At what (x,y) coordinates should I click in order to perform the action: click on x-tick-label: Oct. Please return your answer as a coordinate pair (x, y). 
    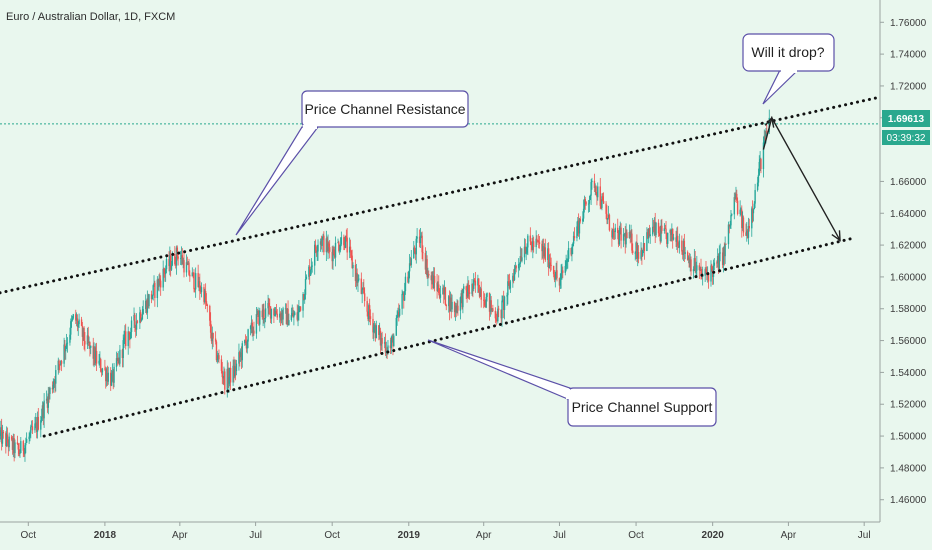
    Looking at the image, I should click on (29, 535).